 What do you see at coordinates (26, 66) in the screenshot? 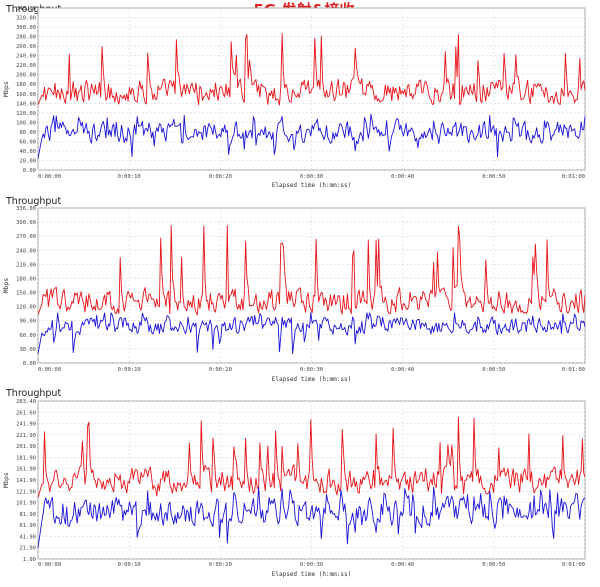
I see `y-tick-label: 220.00` at bounding box center [26, 66].